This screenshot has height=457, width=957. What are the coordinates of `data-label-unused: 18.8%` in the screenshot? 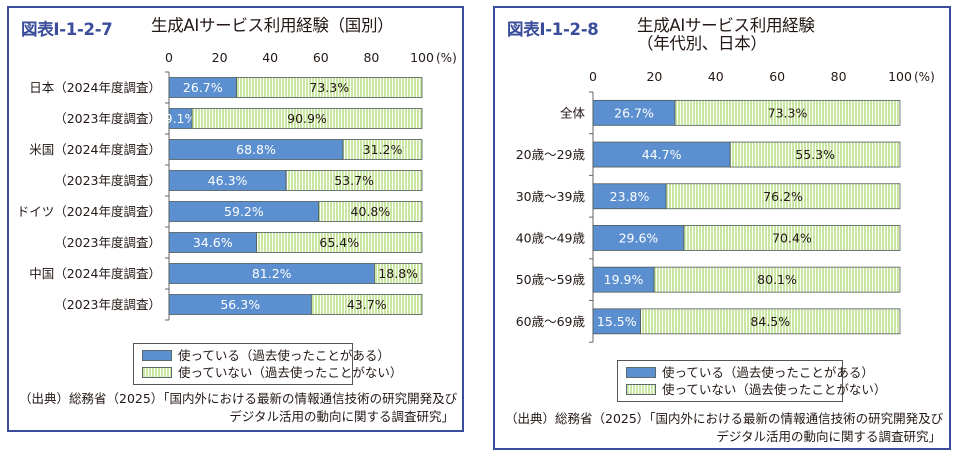 It's located at (398, 273).